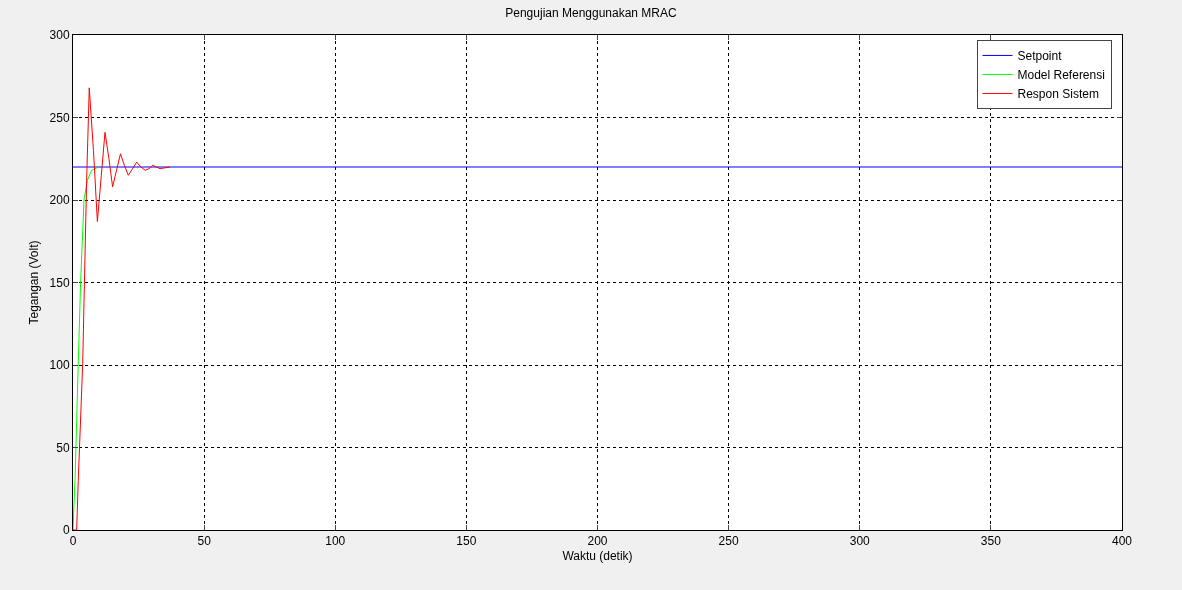 This screenshot has width=1182, height=590. I want to click on legend-label: Setpoint, so click(1040, 56).